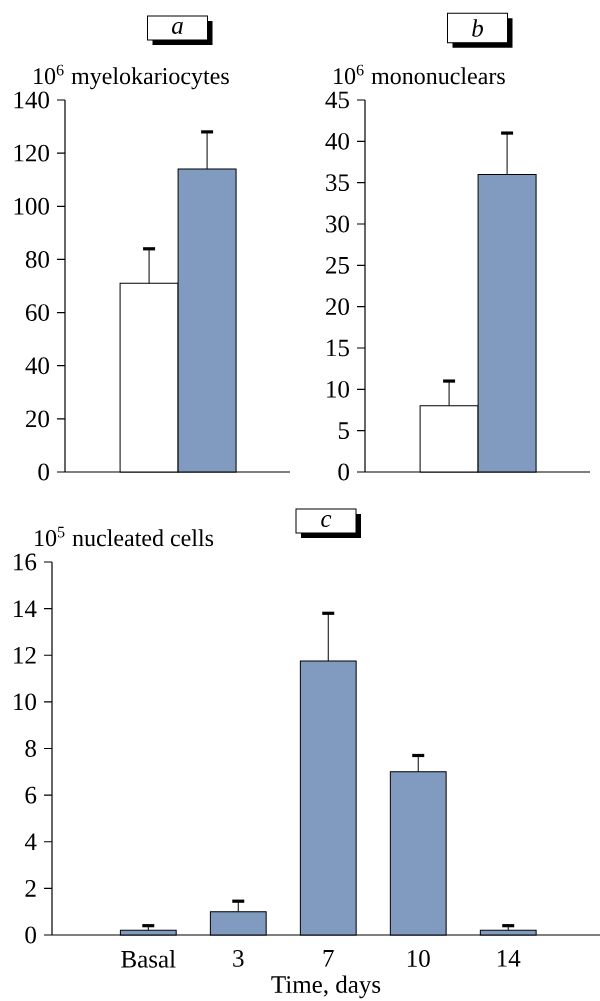 This screenshot has height=1001, width=600. What do you see at coordinates (419, 74) in the screenshot?
I see `y-axis-title: 10$^{6}$ mononuclears` at bounding box center [419, 74].